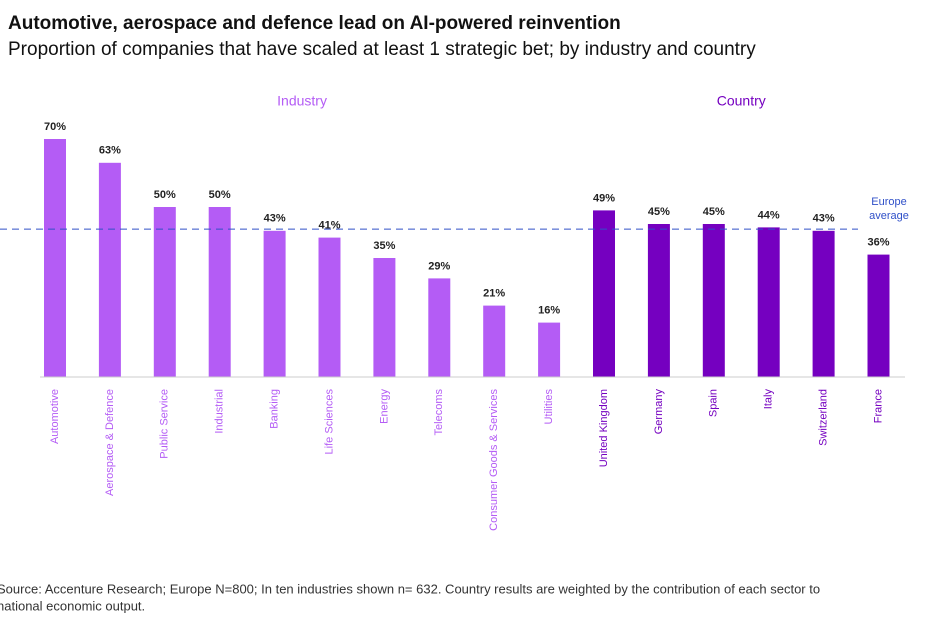  What do you see at coordinates (302, 101) in the screenshot?
I see `group-label: Industry` at bounding box center [302, 101].